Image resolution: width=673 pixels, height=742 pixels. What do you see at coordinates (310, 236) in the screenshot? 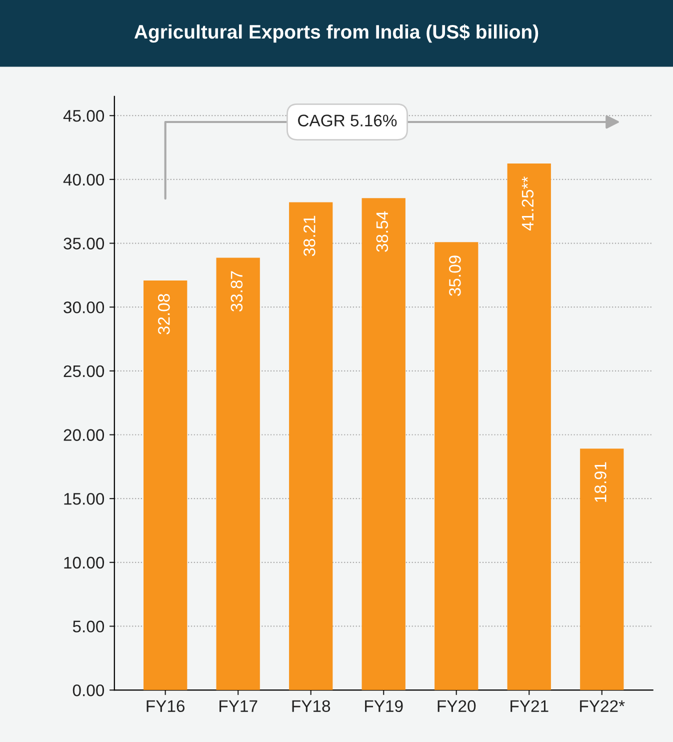
I see `data-label: 38.21` at bounding box center [310, 236].